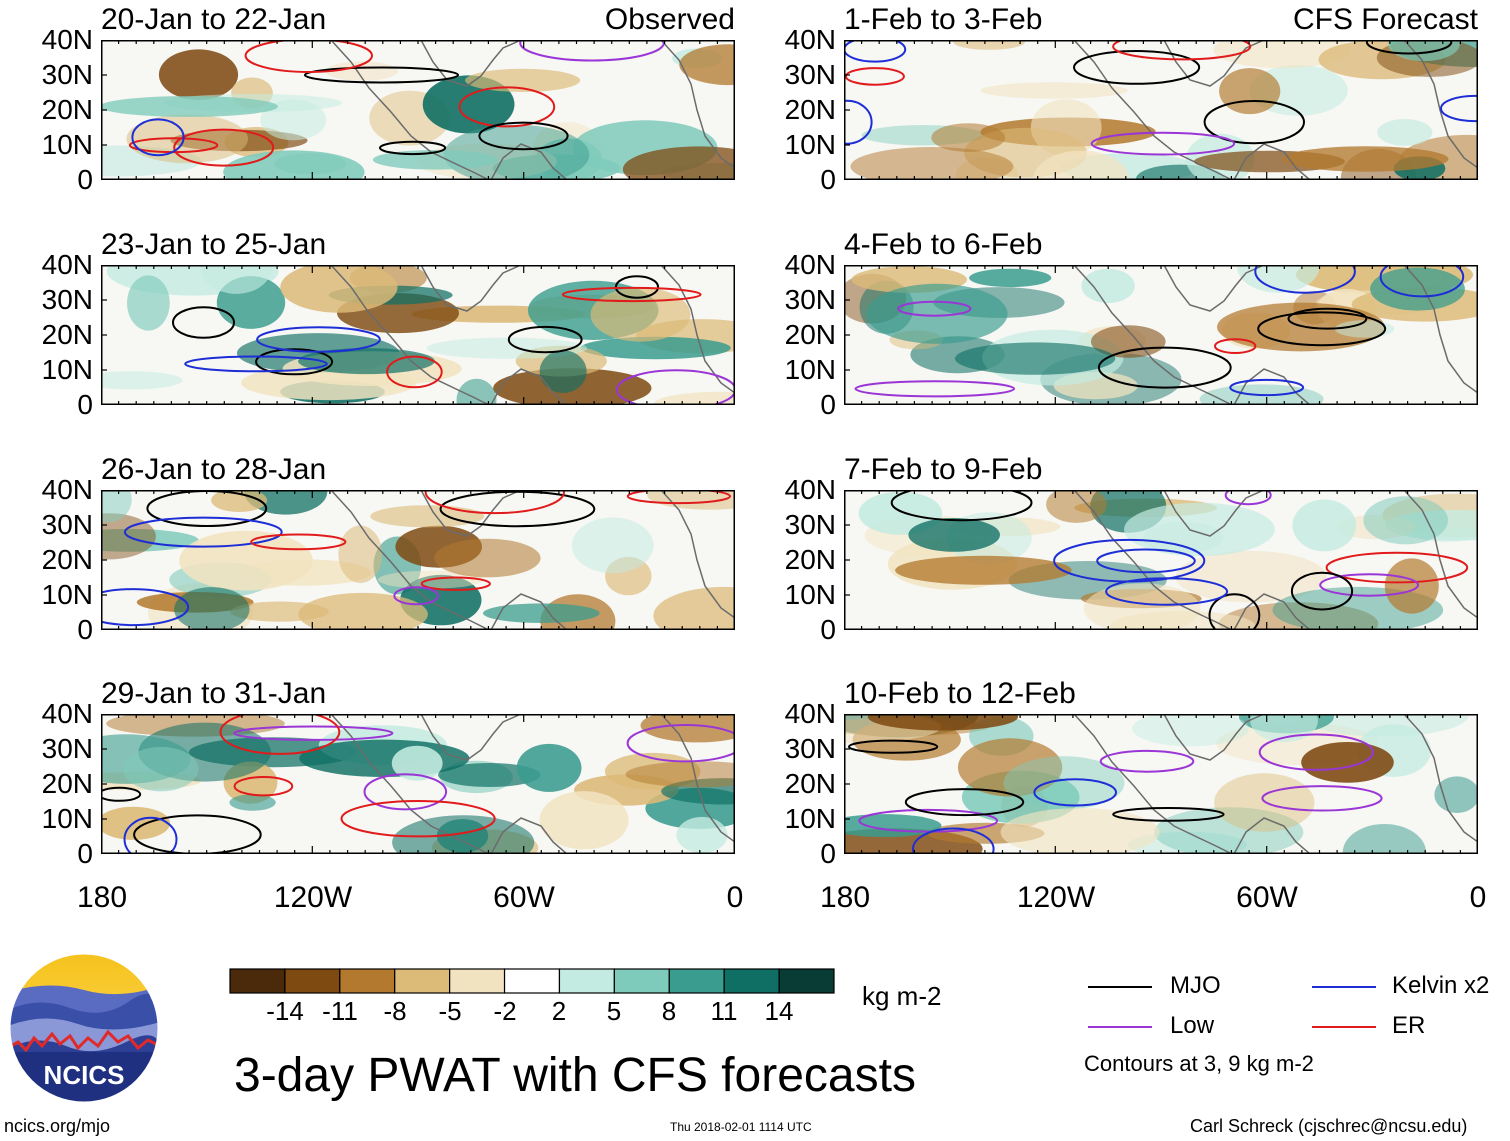 Image resolution: width=1510 pixels, height=1141 pixels. What do you see at coordinates (57, 1126) in the screenshot?
I see `footer-website: ncics.org/mjo` at bounding box center [57, 1126].